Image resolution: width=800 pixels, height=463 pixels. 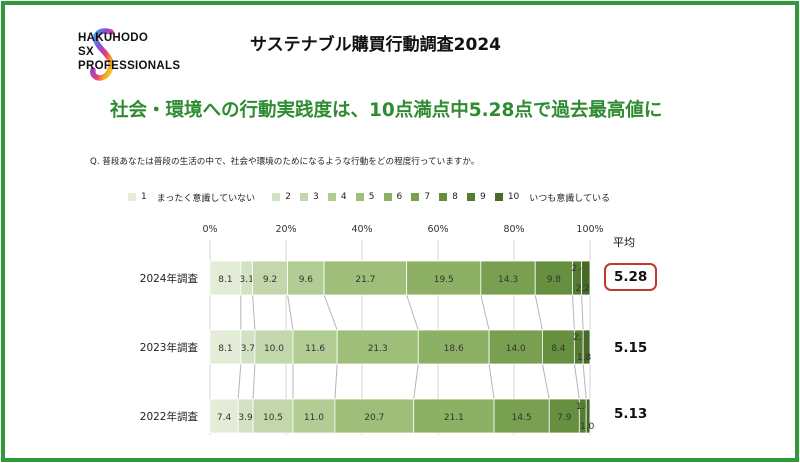 What do you see at coordinates (584, 358) in the screenshot?
I see `data-label: 1.8` at bounding box center [584, 358].